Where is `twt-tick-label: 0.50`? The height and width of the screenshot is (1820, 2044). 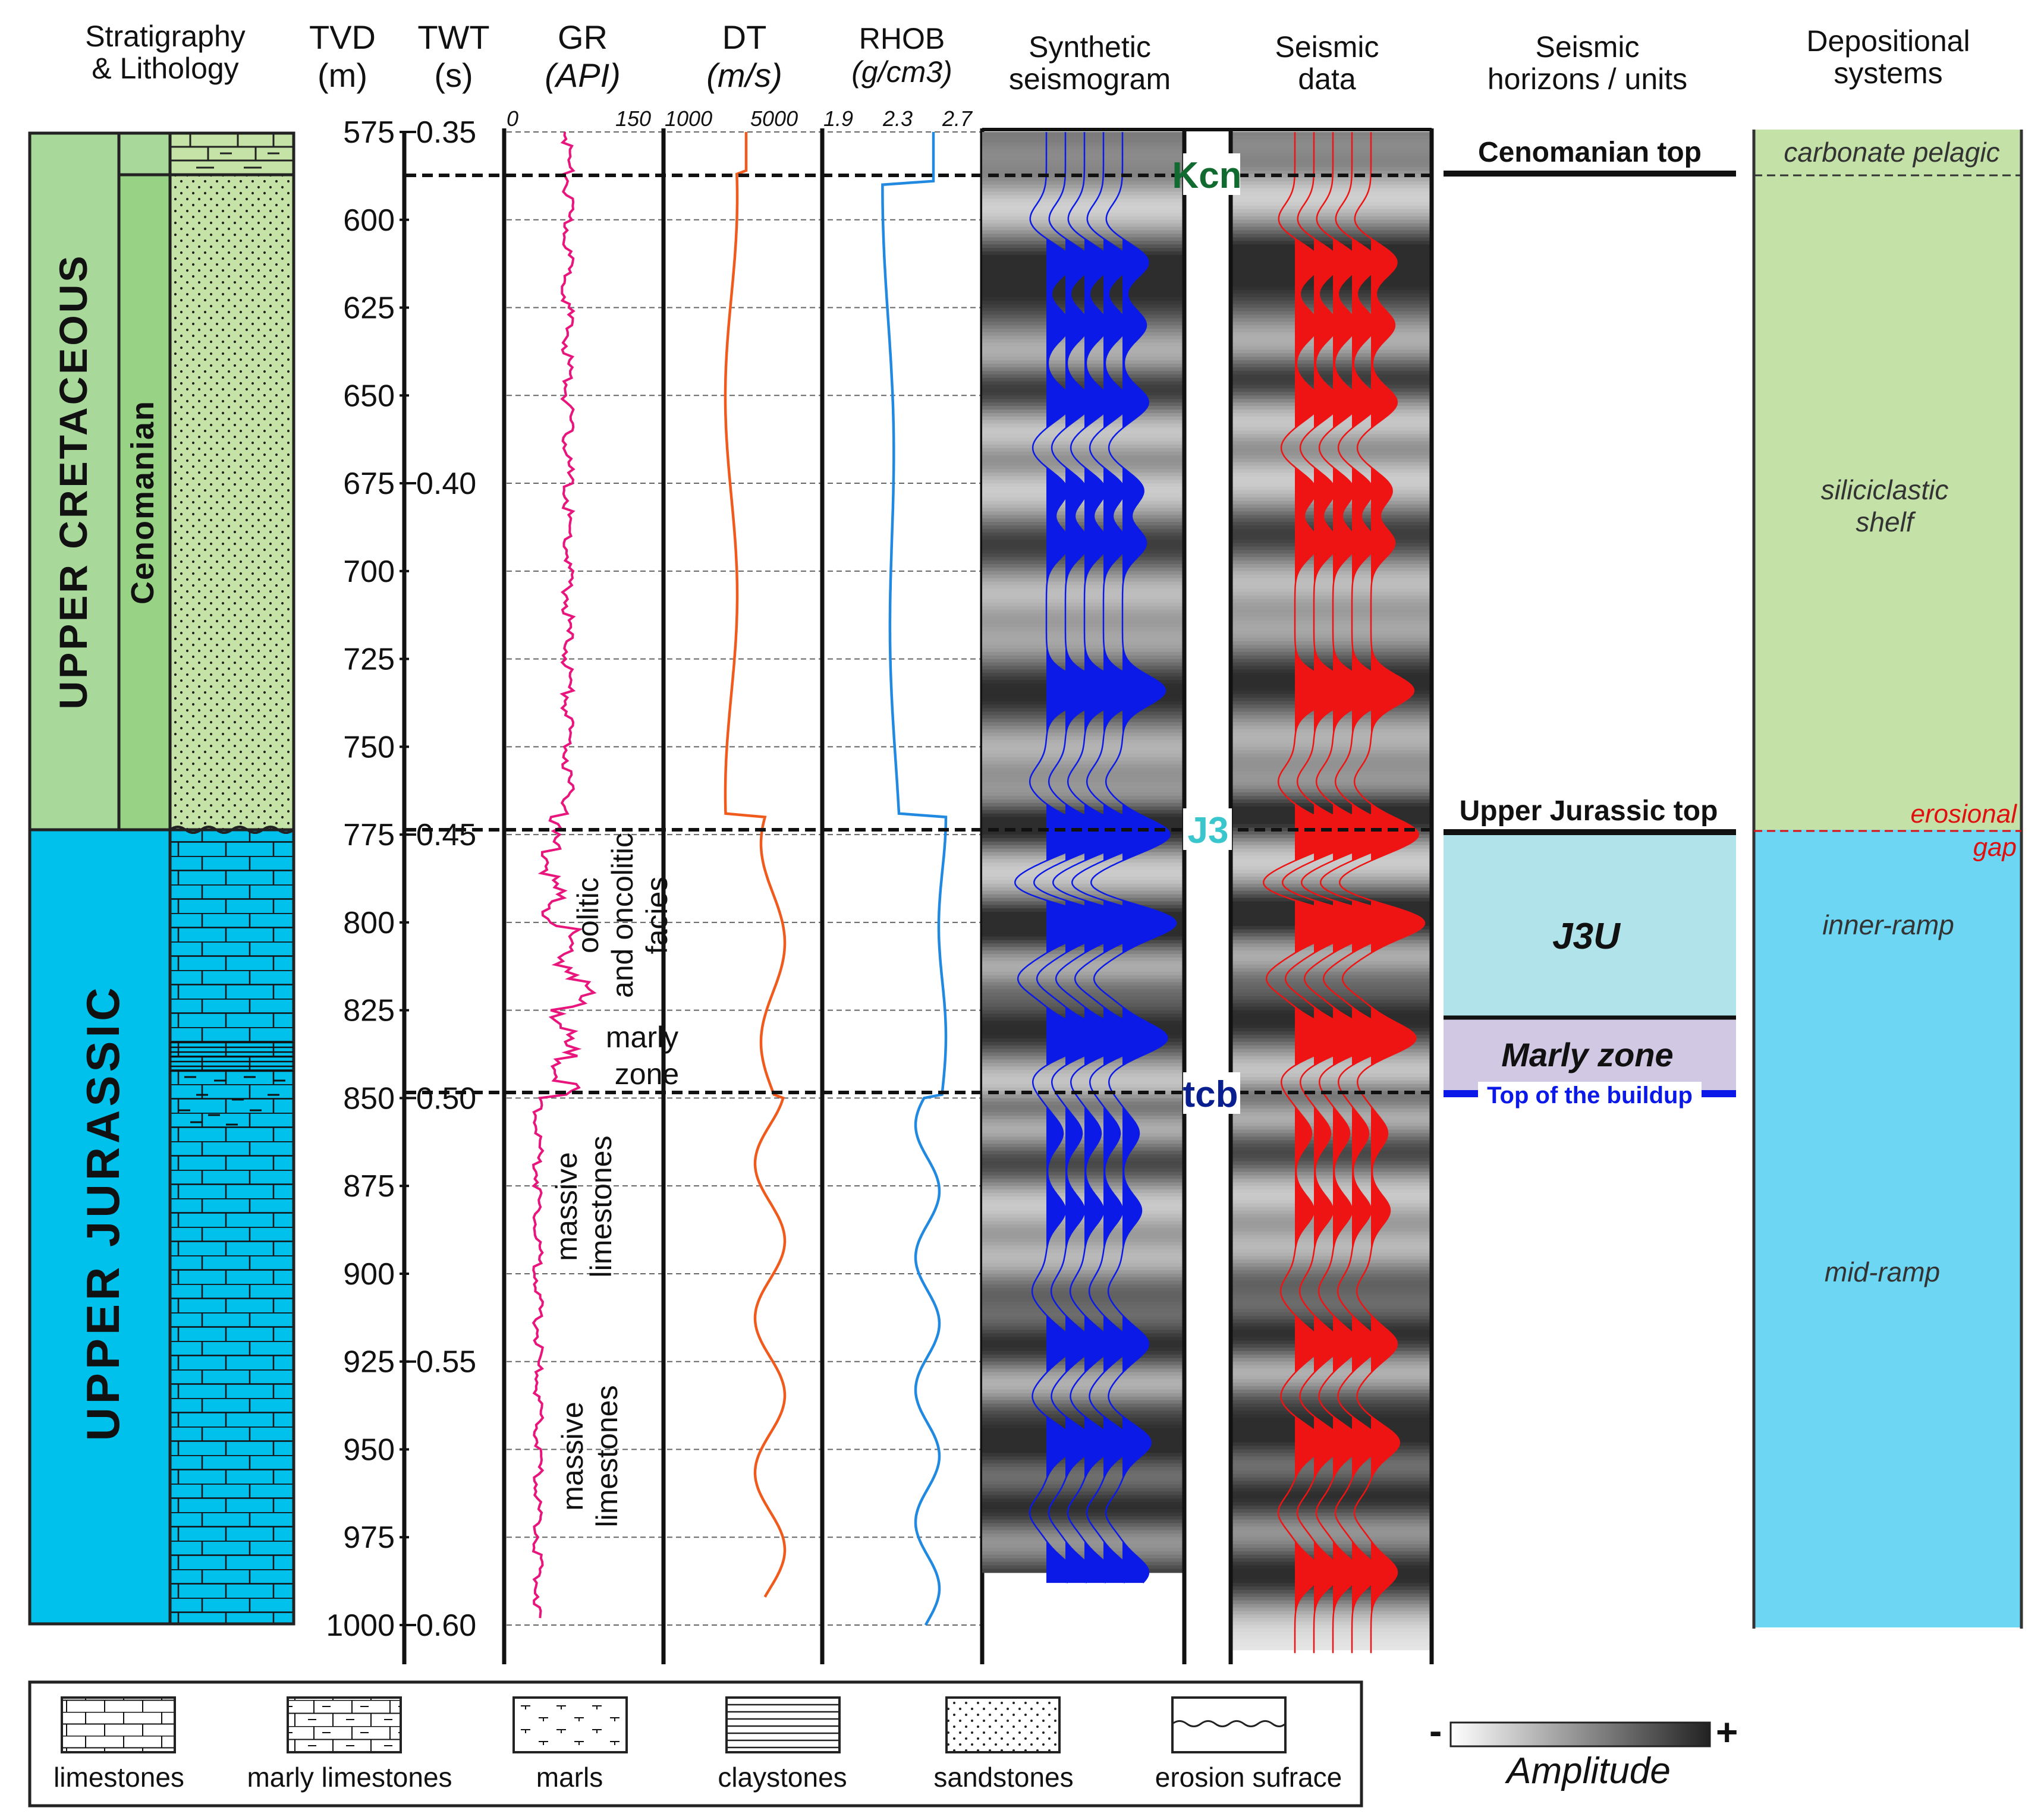
twt-tick-label: 0.50 is located at coordinates (446, 1098).